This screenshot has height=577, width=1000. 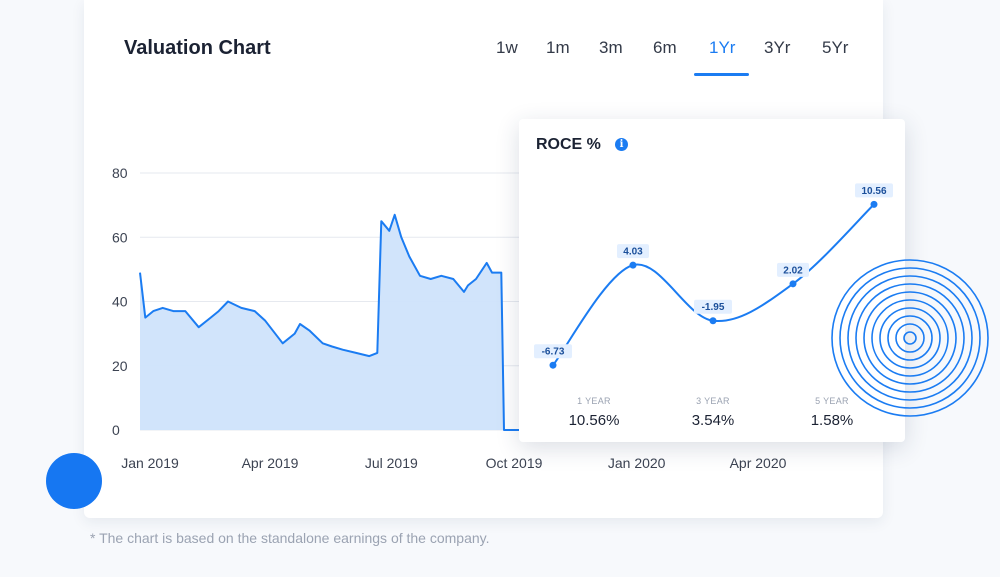 What do you see at coordinates (270, 463) in the screenshot?
I see `x-tick-label: Apr 2019` at bounding box center [270, 463].